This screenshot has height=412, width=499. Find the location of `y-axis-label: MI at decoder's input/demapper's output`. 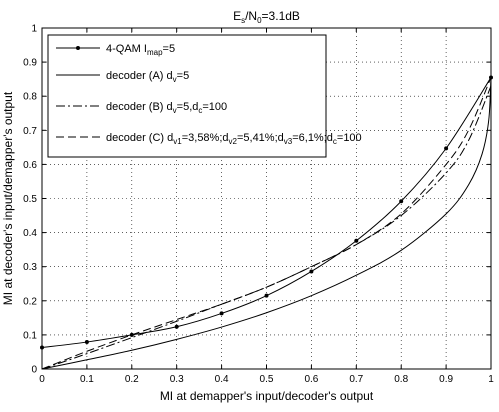

y-axis-label: MI at decoder's input/demapper's output is located at coordinates (8, 198).